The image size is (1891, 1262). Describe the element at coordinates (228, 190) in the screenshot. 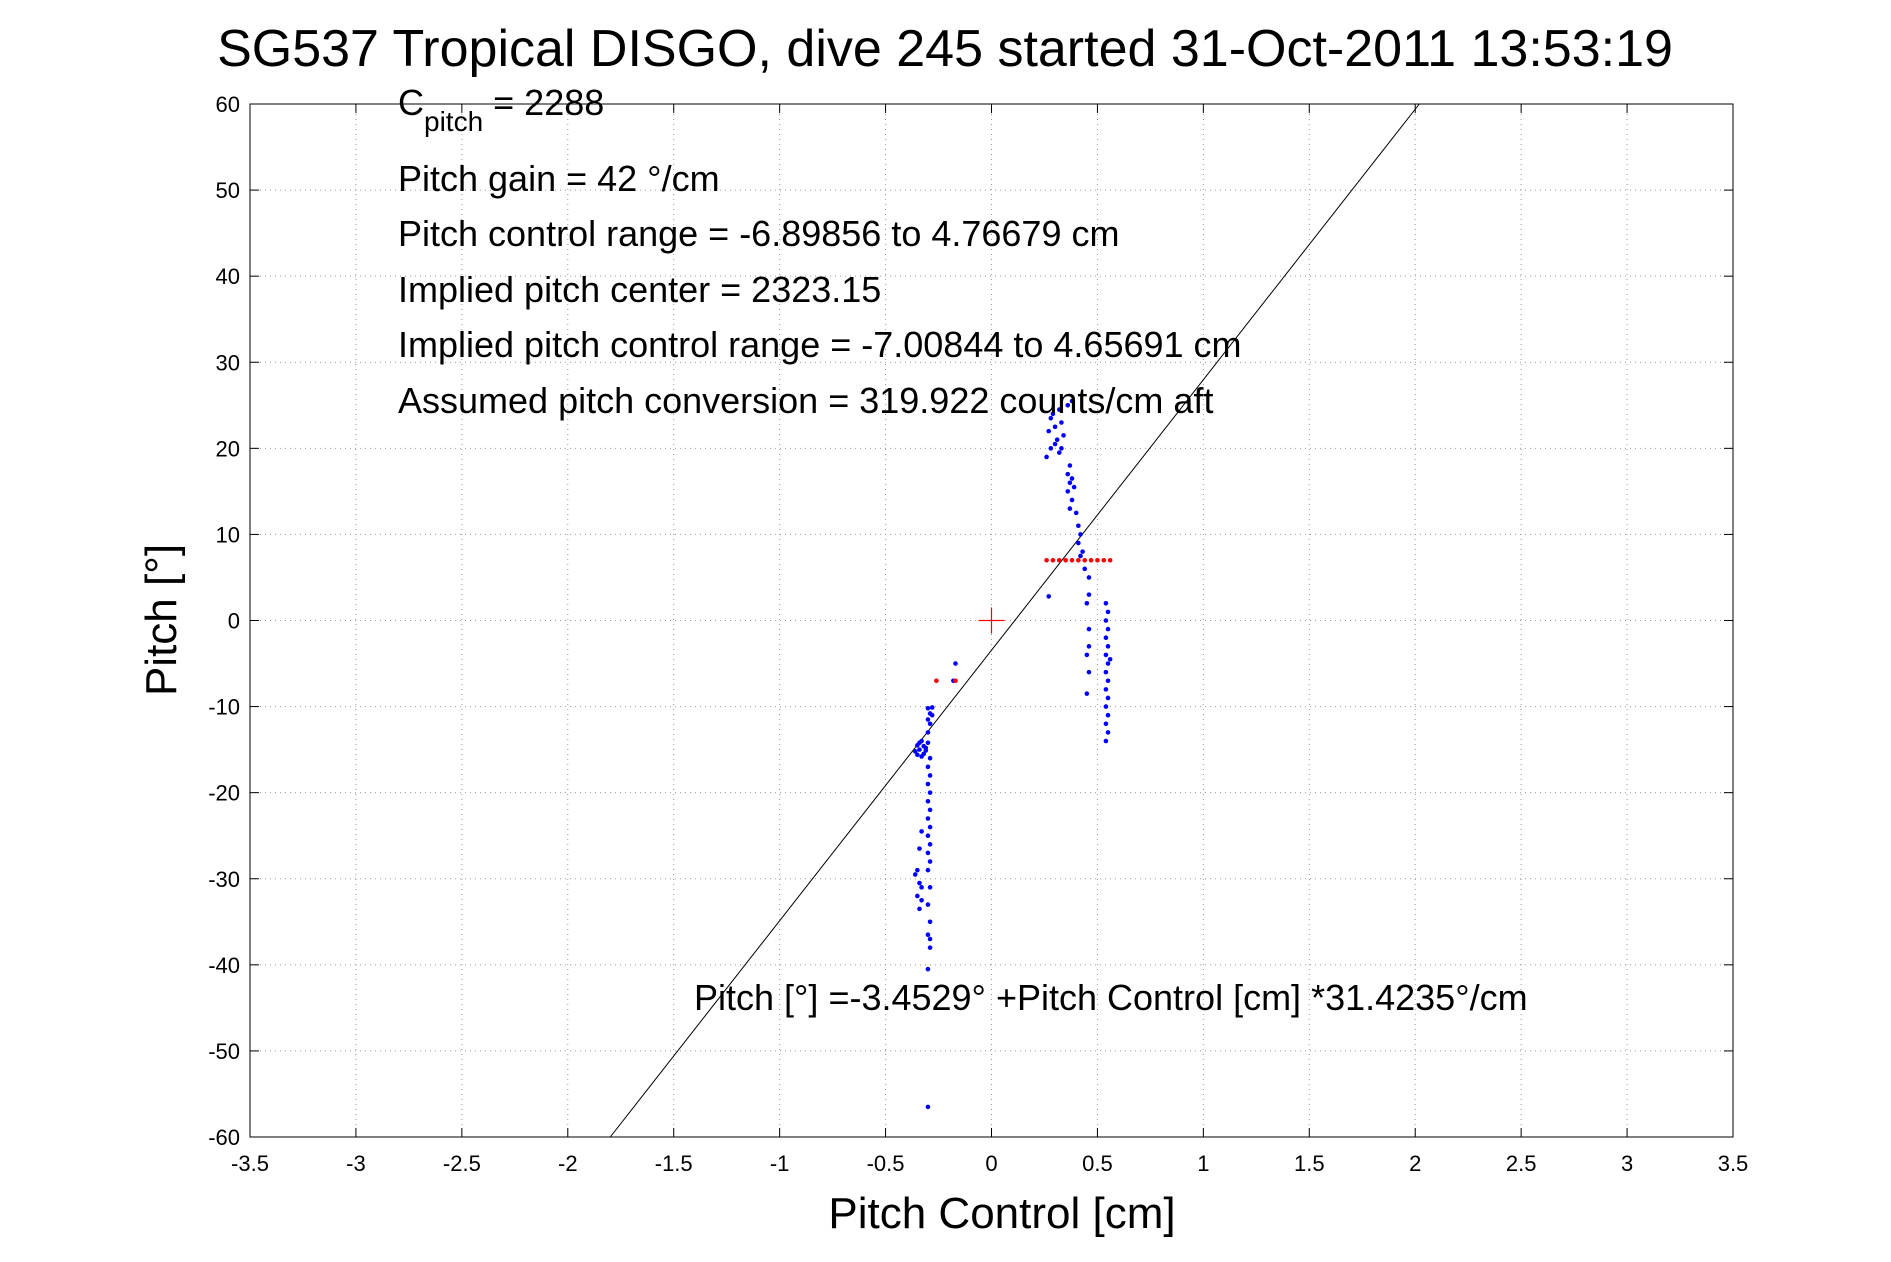

I see `y-tick-label: 50` at that location.